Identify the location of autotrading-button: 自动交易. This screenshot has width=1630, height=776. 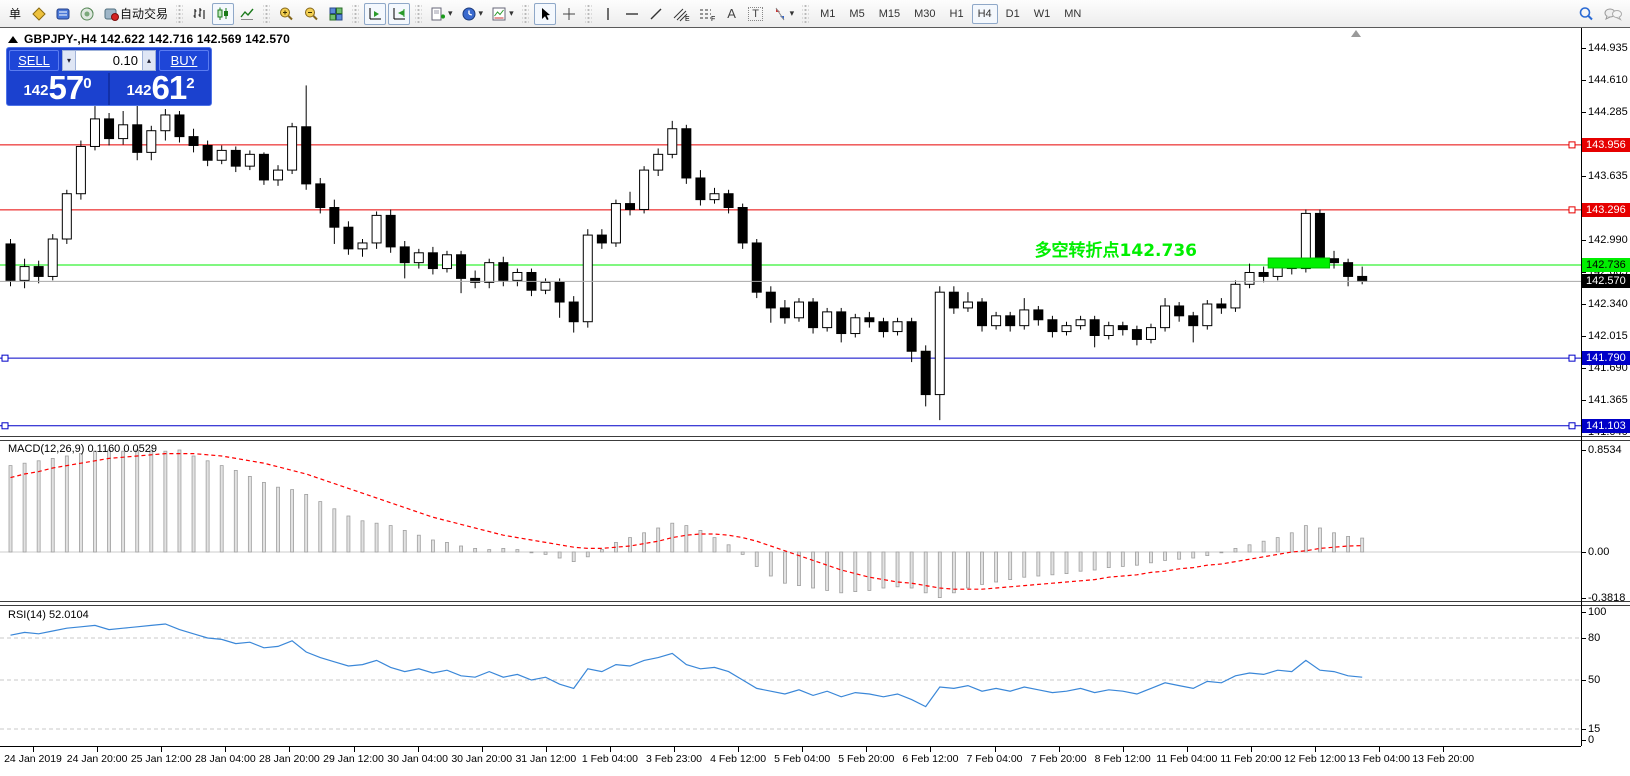
(135, 14).